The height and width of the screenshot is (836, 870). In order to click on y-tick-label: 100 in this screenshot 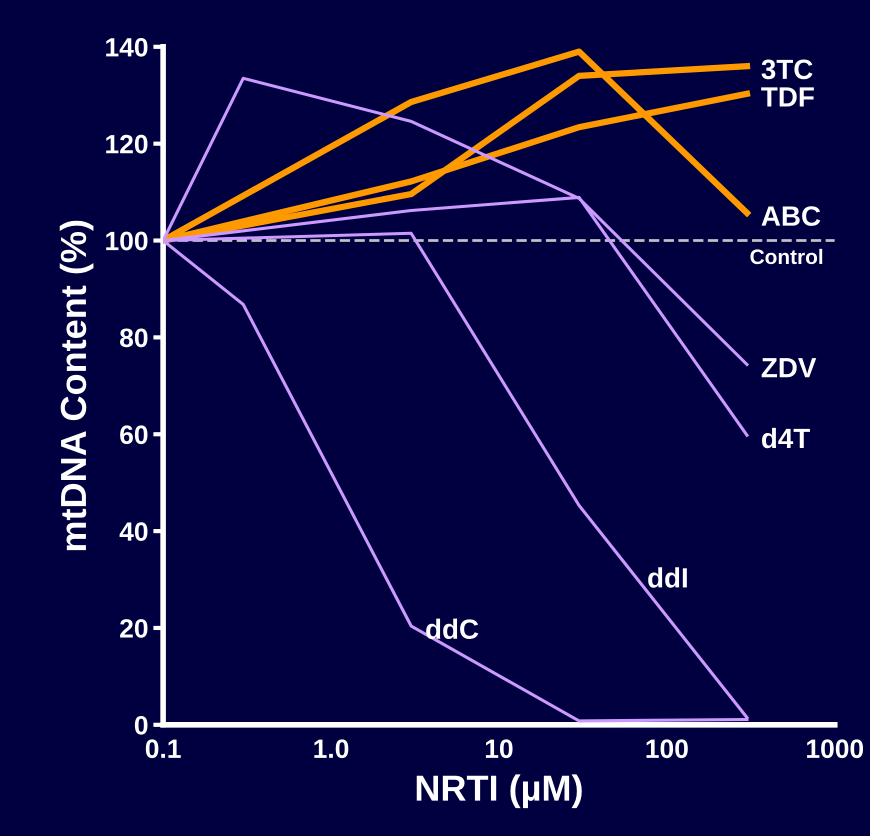, I will do `click(127, 241)`.